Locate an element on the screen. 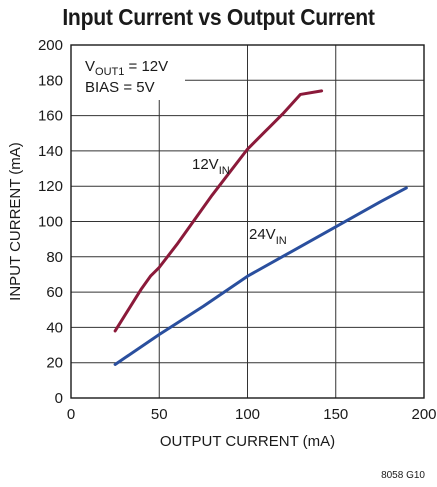 The height and width of the screenshot is (487, 437). y-tick-label: 80 is located at coordinates (54, 257).